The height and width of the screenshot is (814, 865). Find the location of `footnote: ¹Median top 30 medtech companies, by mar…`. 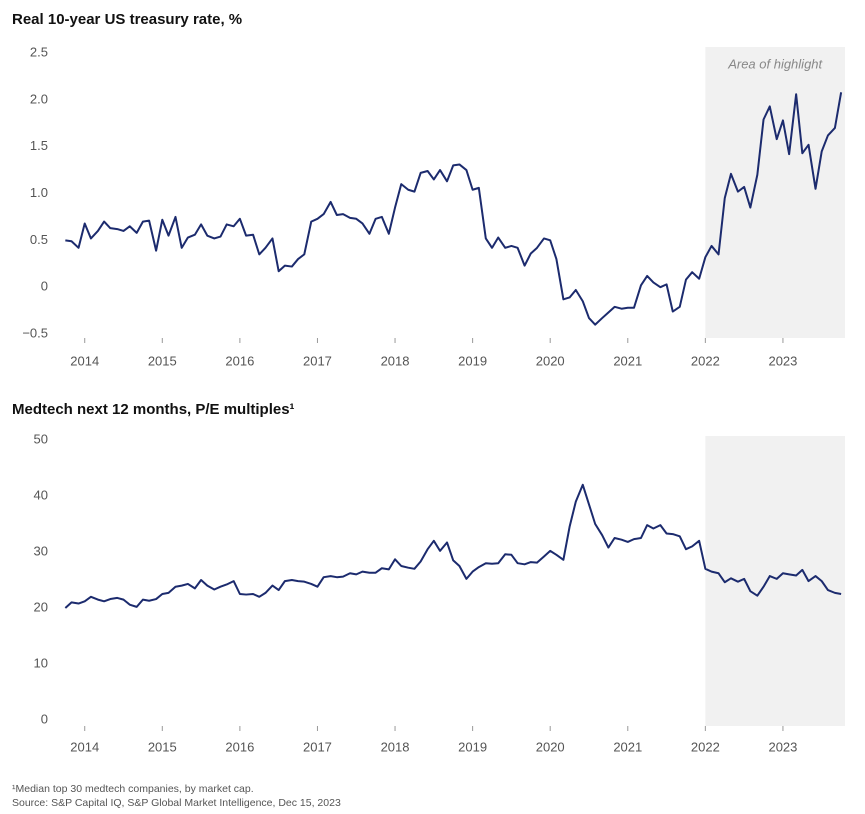

footnote: ¹Median top 30 medtech companies, by mar… is located at coordinates (133, 789).